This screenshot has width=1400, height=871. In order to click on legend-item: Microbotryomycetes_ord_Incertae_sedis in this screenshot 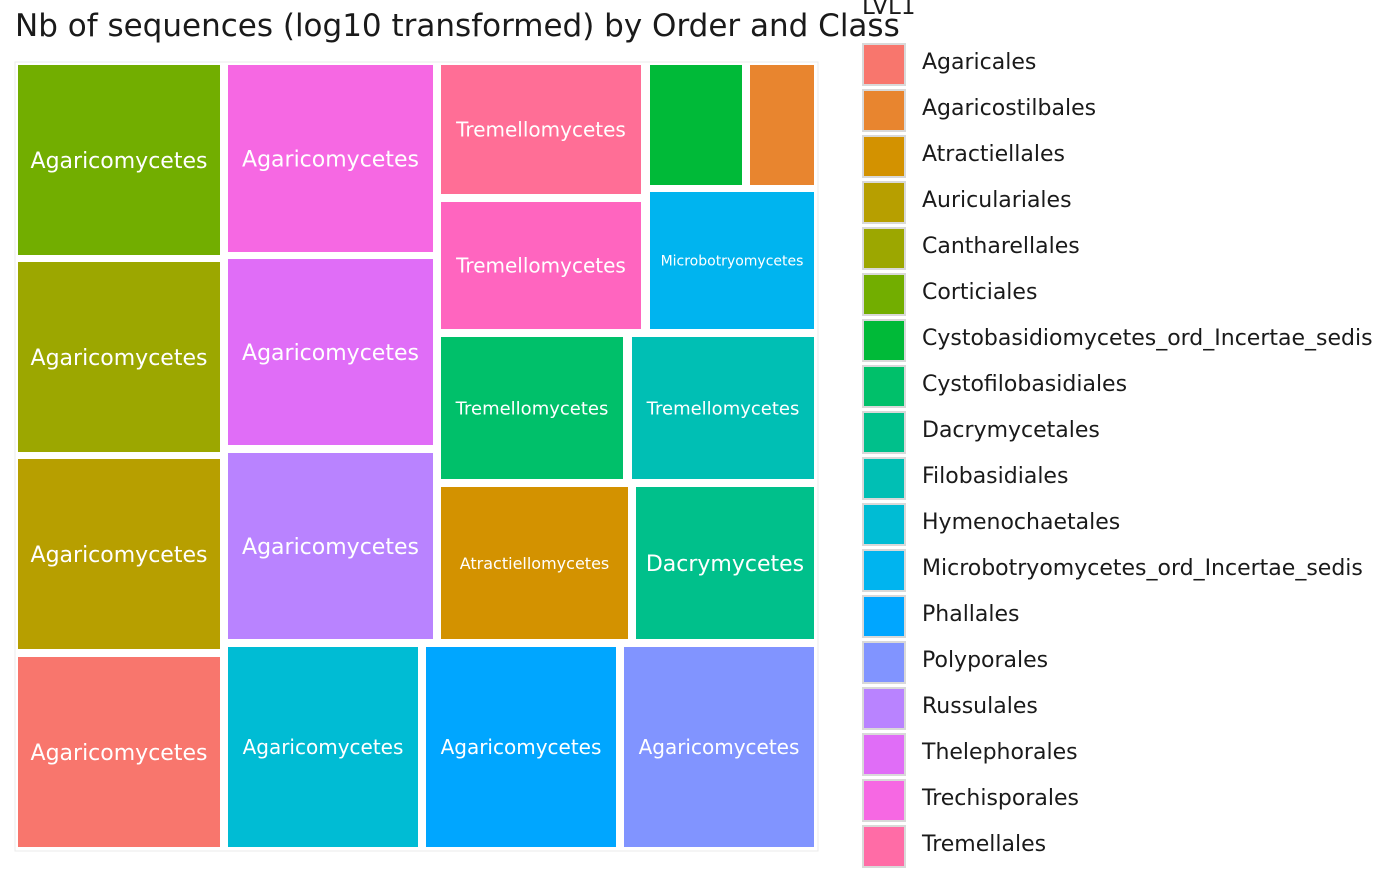, I will do `click(1127, 572)`.